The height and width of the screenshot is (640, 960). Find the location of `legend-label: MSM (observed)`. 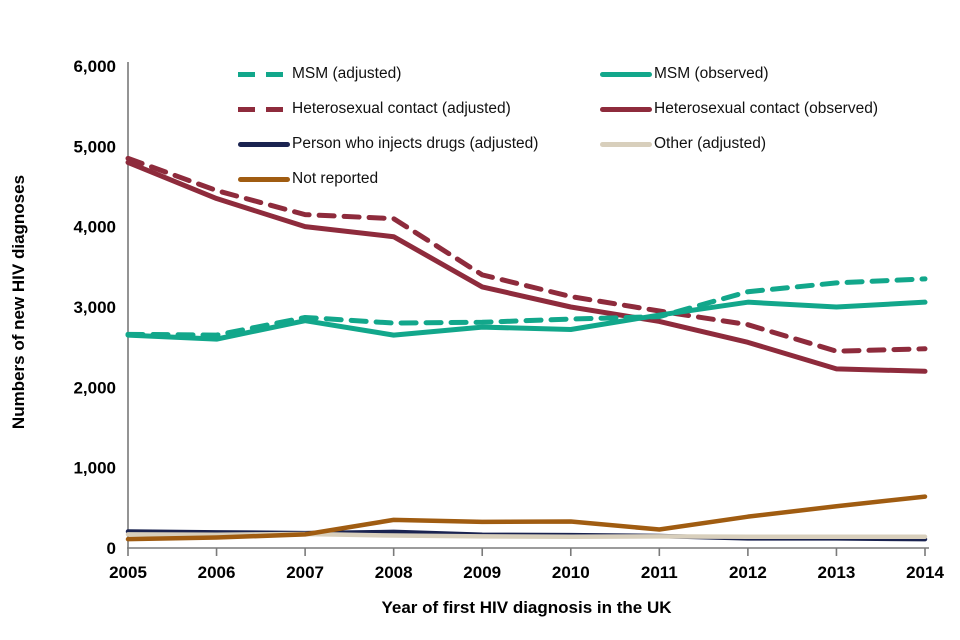

legend-label: MSM (observed) is located at coordinates (711, 73).